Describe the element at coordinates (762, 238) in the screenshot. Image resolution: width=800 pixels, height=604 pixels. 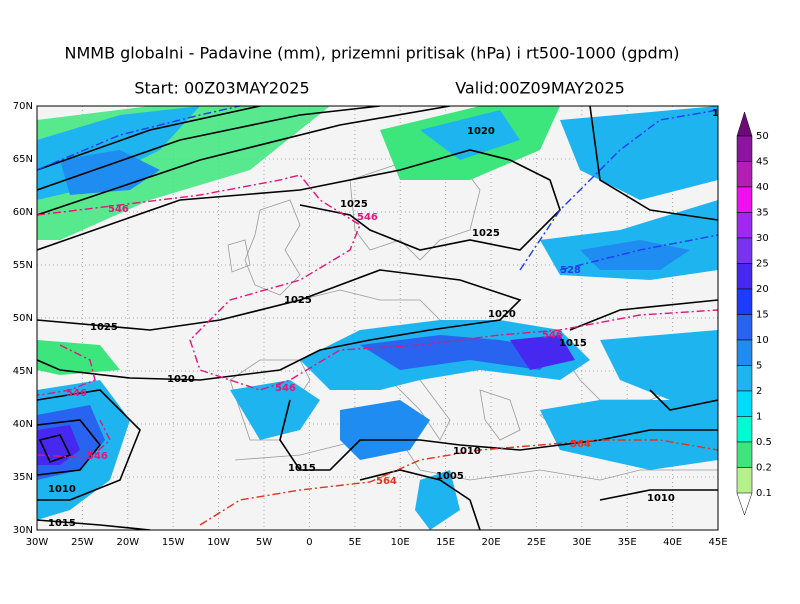
I see `colorbar-label: 30` at that location.